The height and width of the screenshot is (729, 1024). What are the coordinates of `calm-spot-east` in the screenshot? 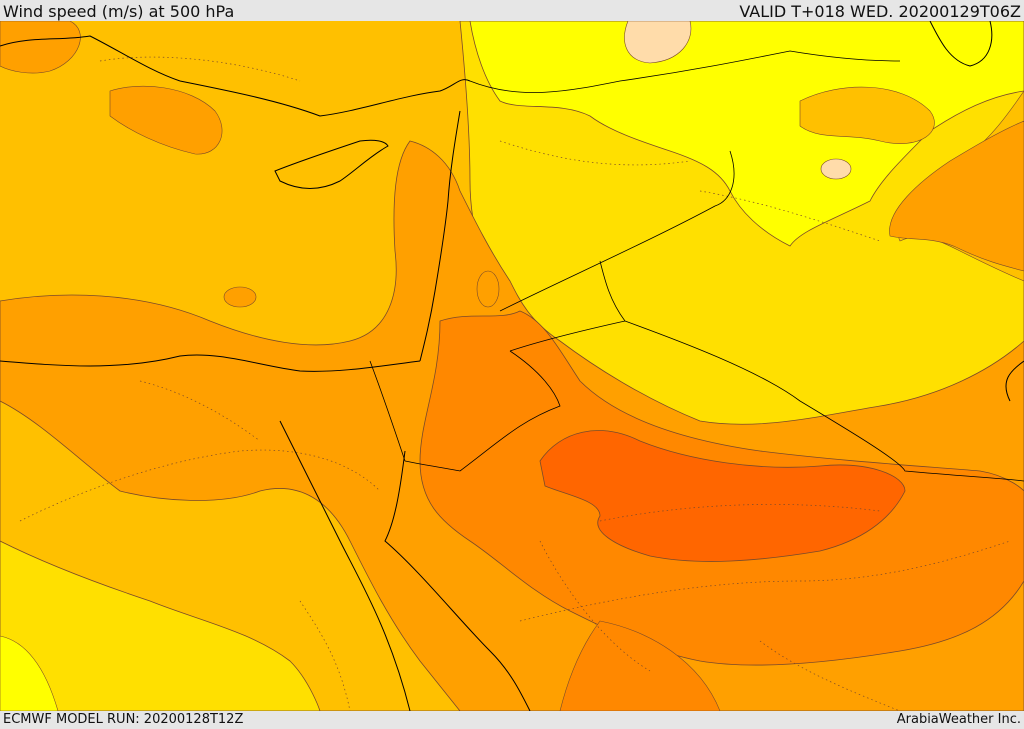 It's located at (836, 169).